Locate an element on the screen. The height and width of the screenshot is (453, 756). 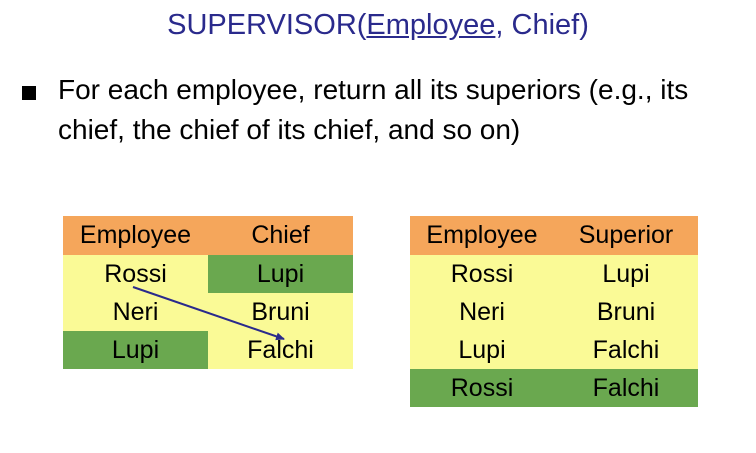
title-key-attribute: Employee is located at coordinates (431, 25).